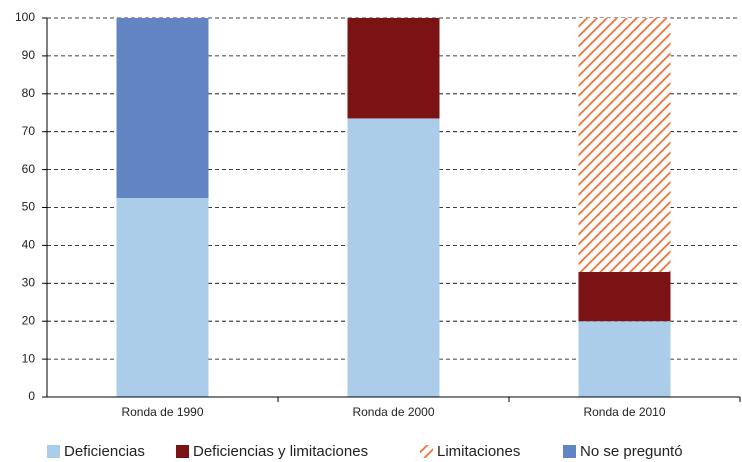 This screenshot has width=742, height=462. Describe the element at coordinates (104, 451) in the screenshot. I see `legend-label: Deficiencias` at that location.